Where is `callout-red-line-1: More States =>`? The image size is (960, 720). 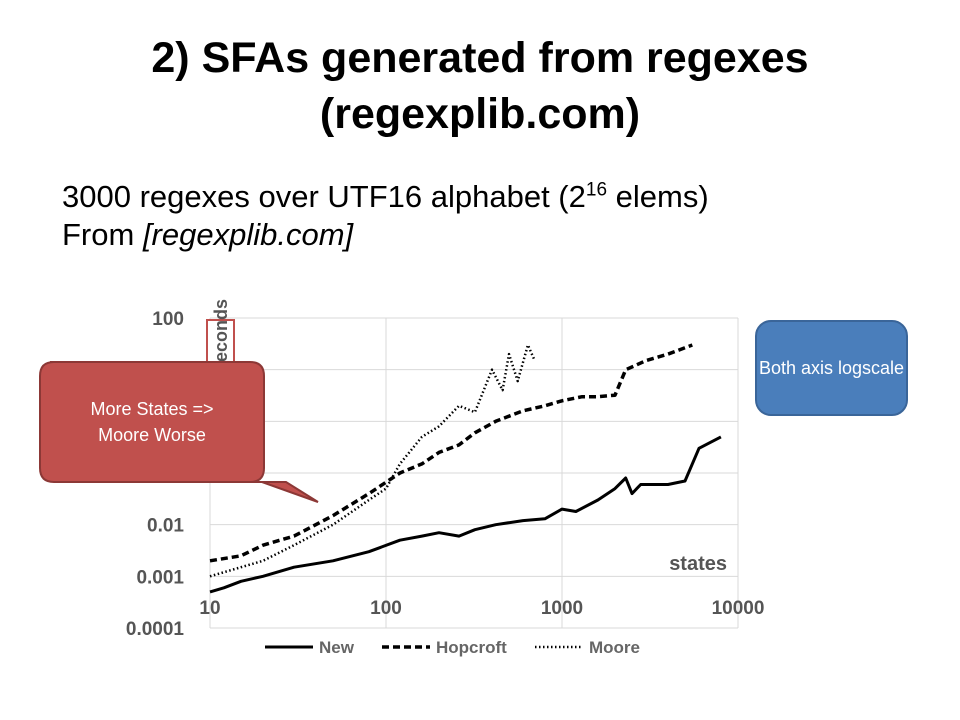 callout-red-line-1: More States => is located at coordinates (152, 409).